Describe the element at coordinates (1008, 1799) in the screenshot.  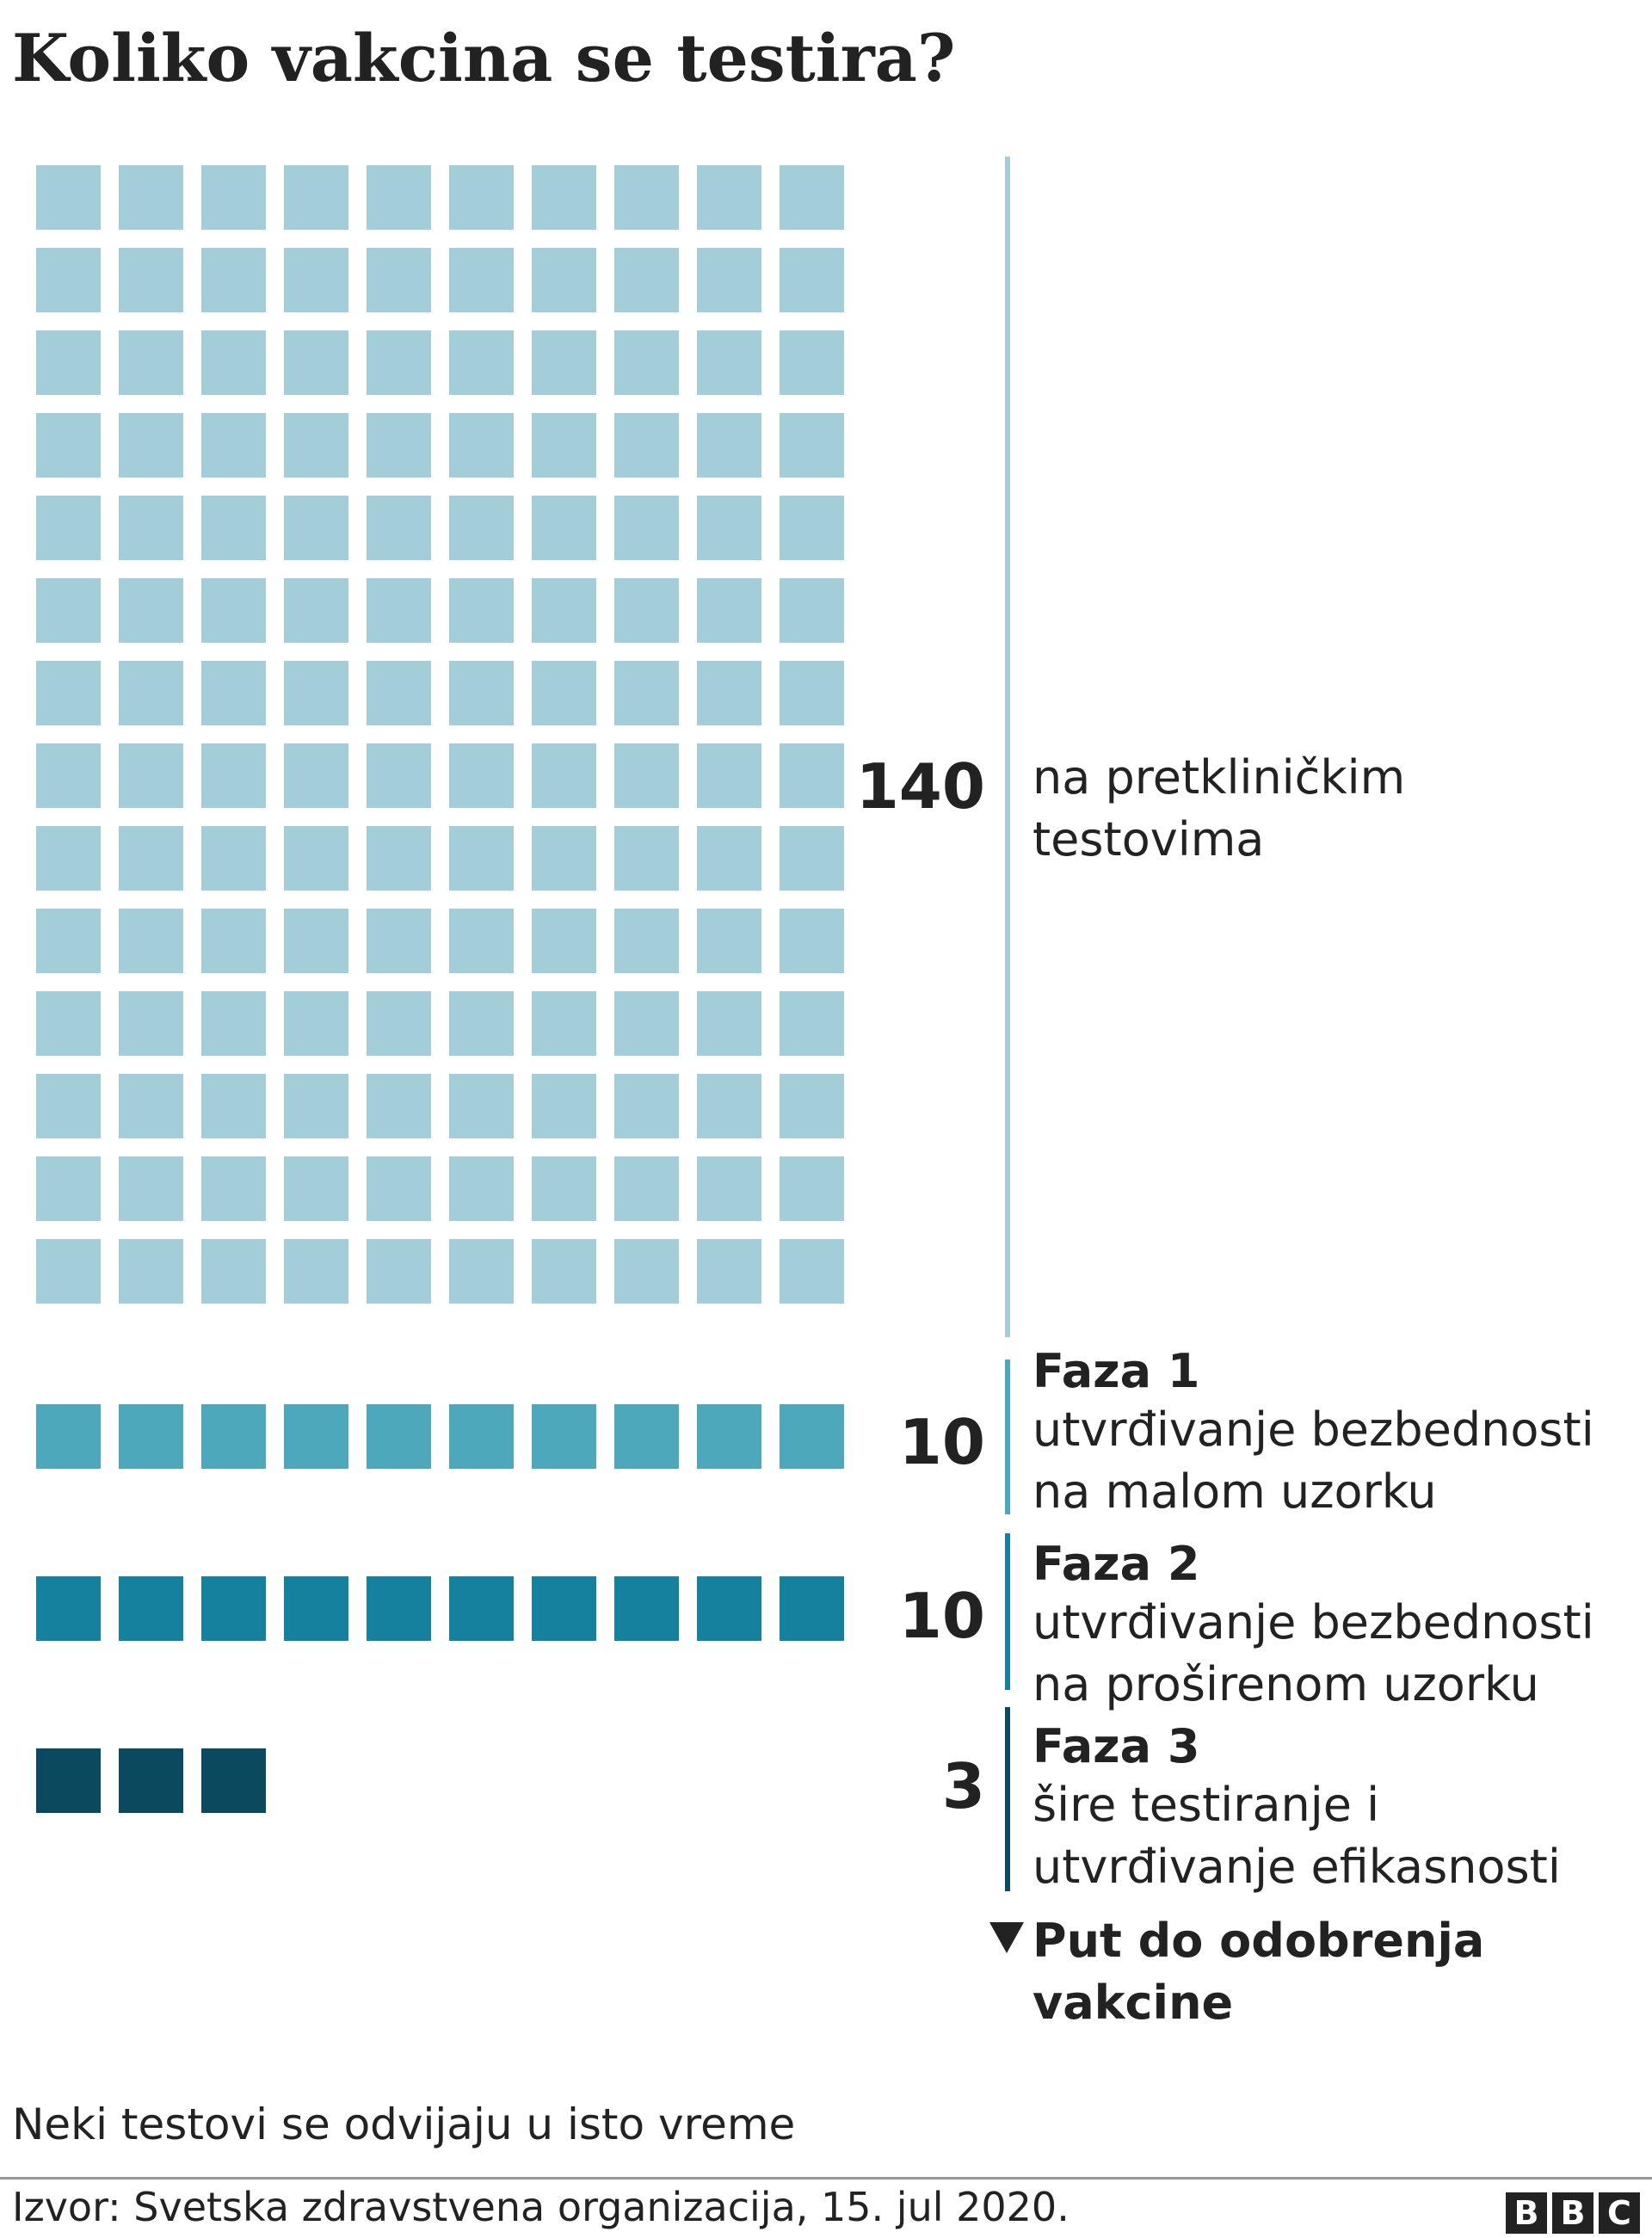
I see `bracket-phase3` at that location.